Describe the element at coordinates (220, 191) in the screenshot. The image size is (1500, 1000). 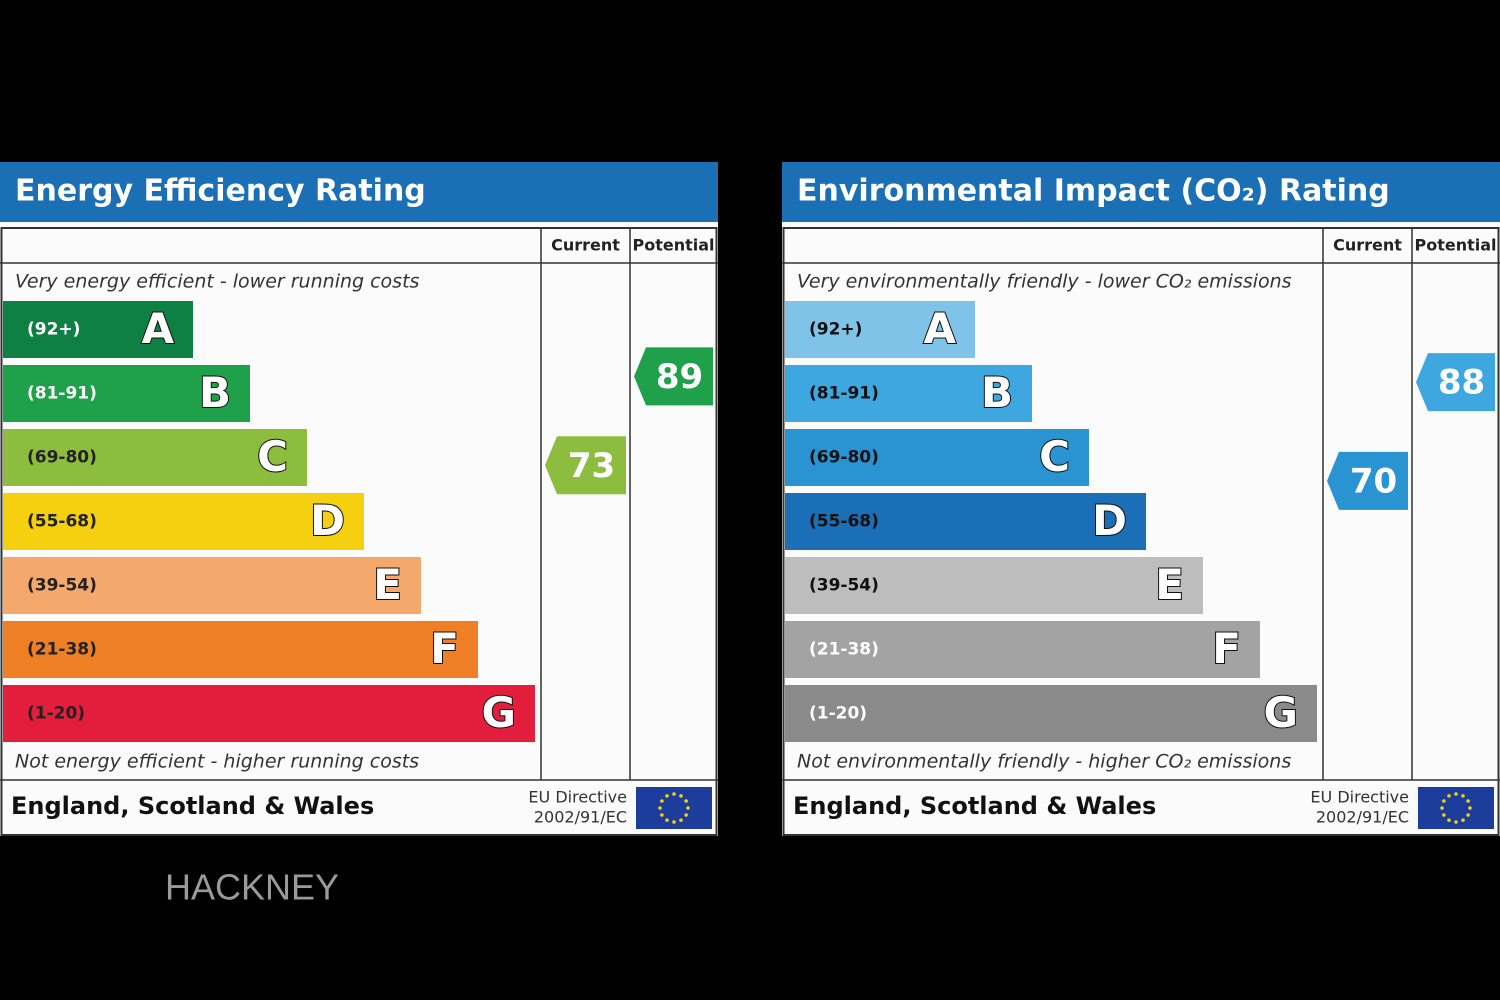
I see `panel-title: Energy Efficiency Rating` at that location.